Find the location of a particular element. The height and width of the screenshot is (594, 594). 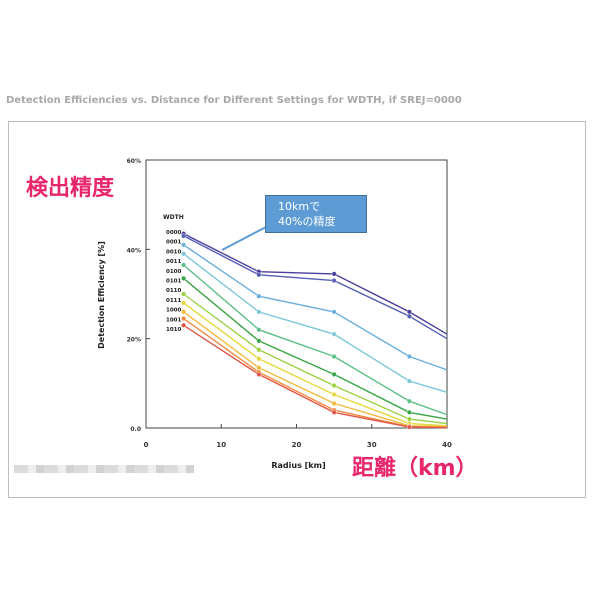

callout-line2: 40%の精度 is located at coordinates (307, 221).